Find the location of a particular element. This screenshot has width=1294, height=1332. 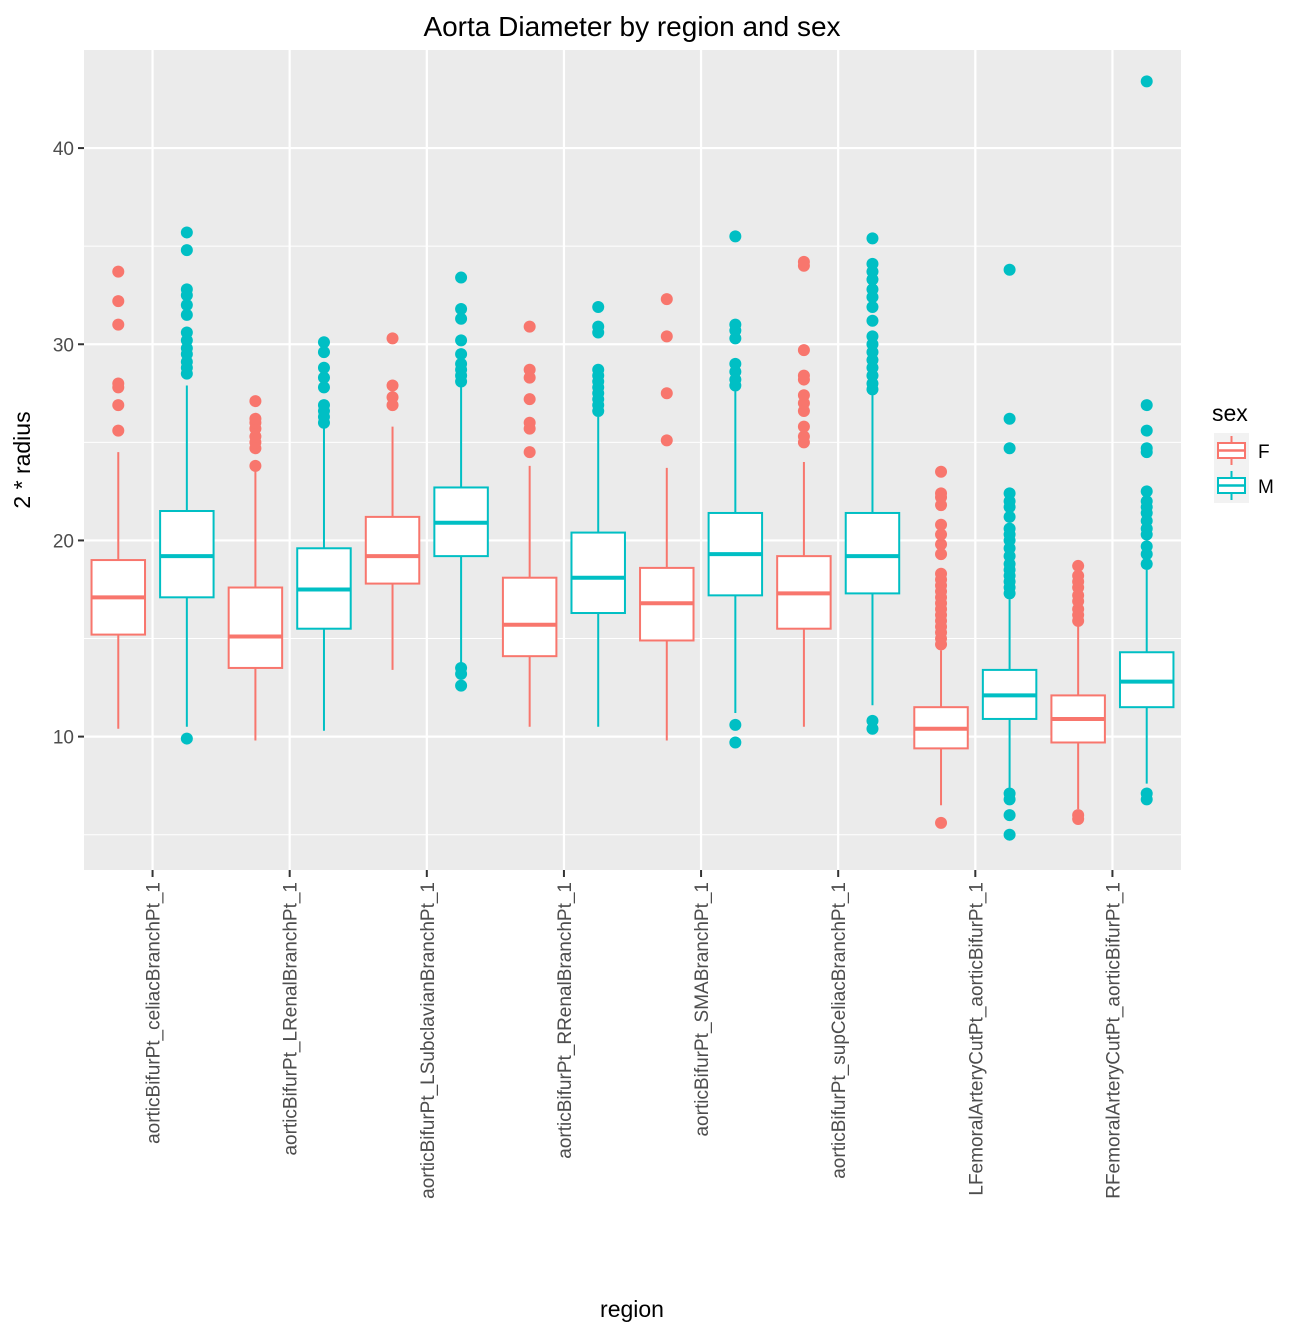

x-tick-label: aorticBifurPt_celiacBranchPt_1 is located at coordinates (154, 1013).